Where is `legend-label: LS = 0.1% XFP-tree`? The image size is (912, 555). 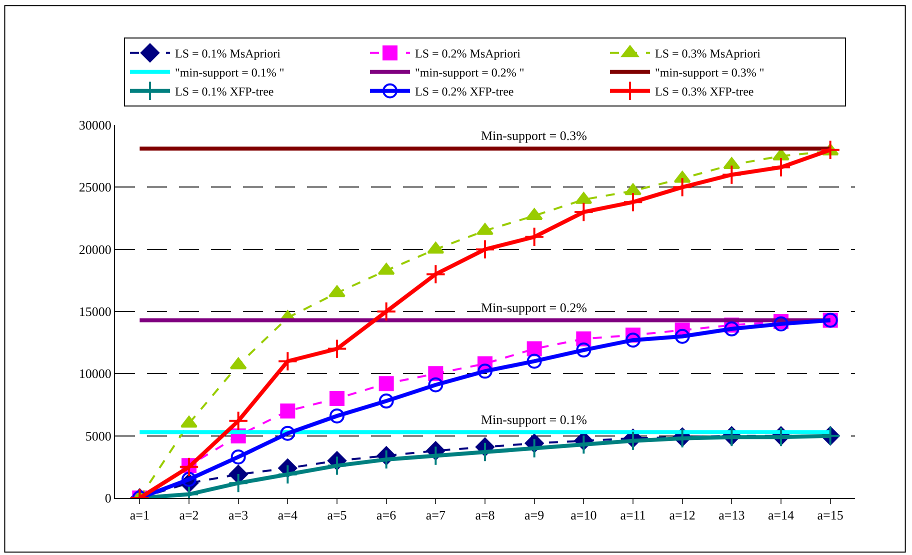 legend-label: LS = 0.1% XFP-tree is located at coordinates (224, 91).